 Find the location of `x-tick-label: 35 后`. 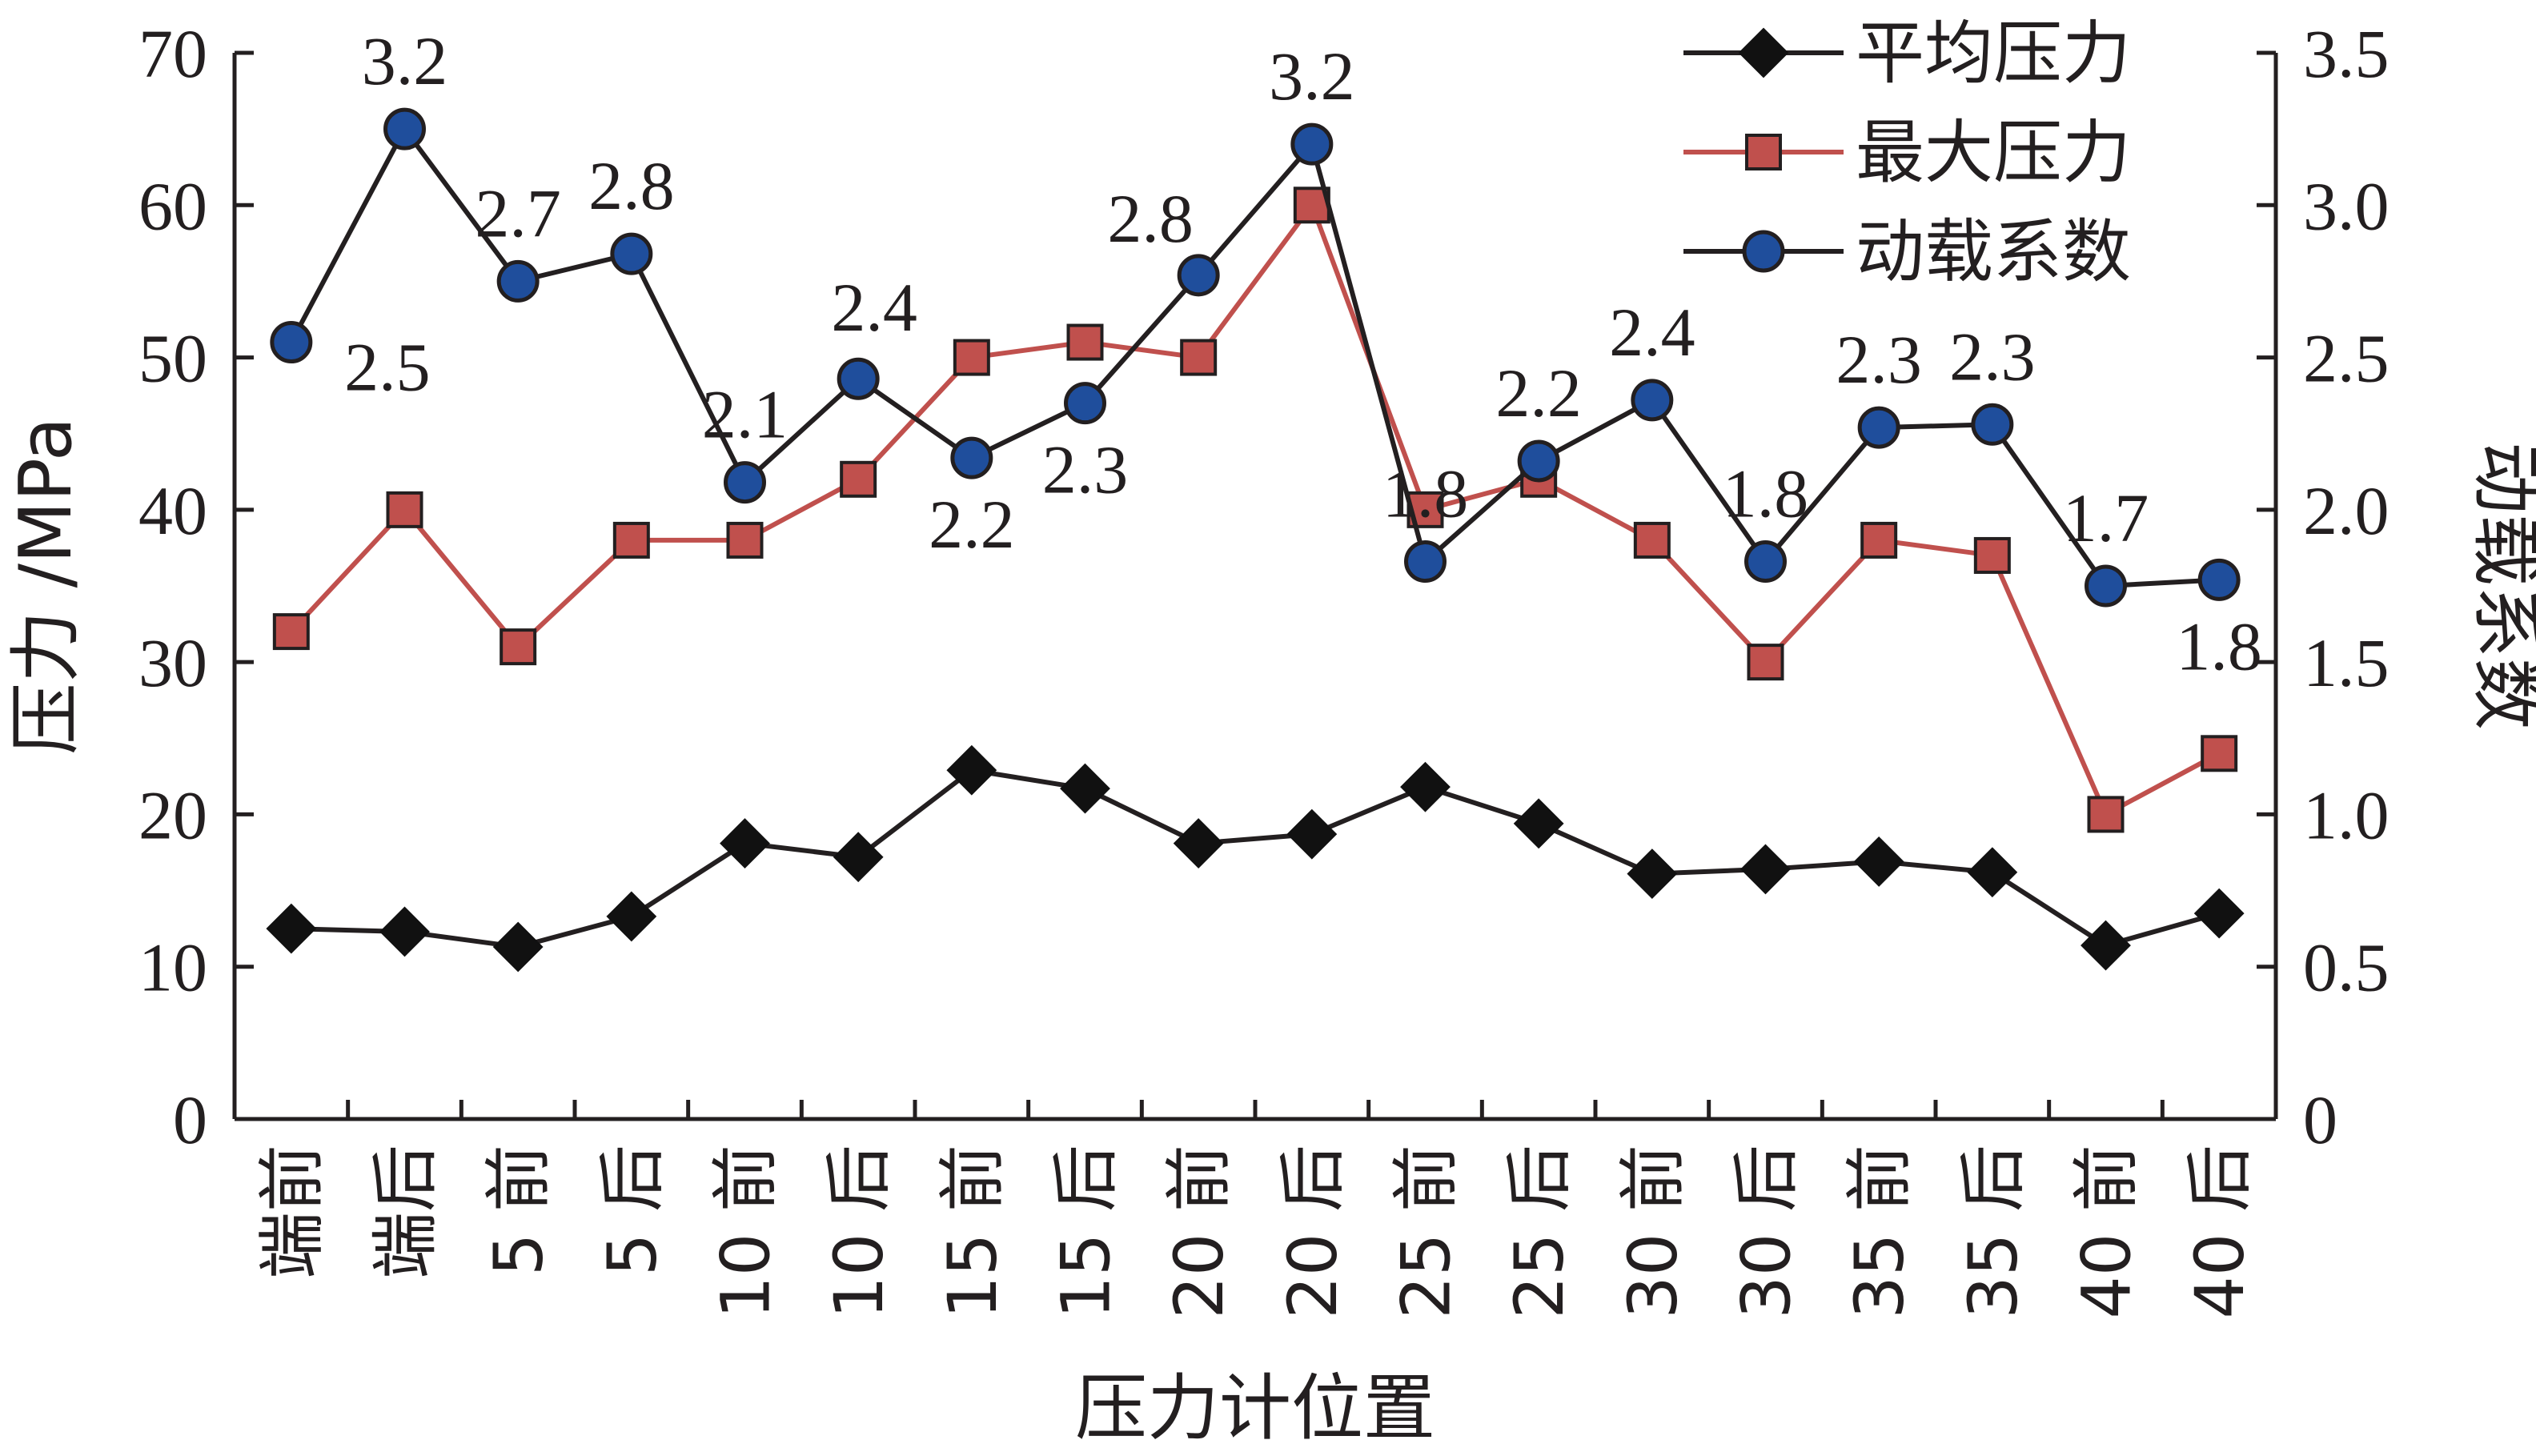

x-tick-label: 35 后 is located at coordinates (1993, 1232).